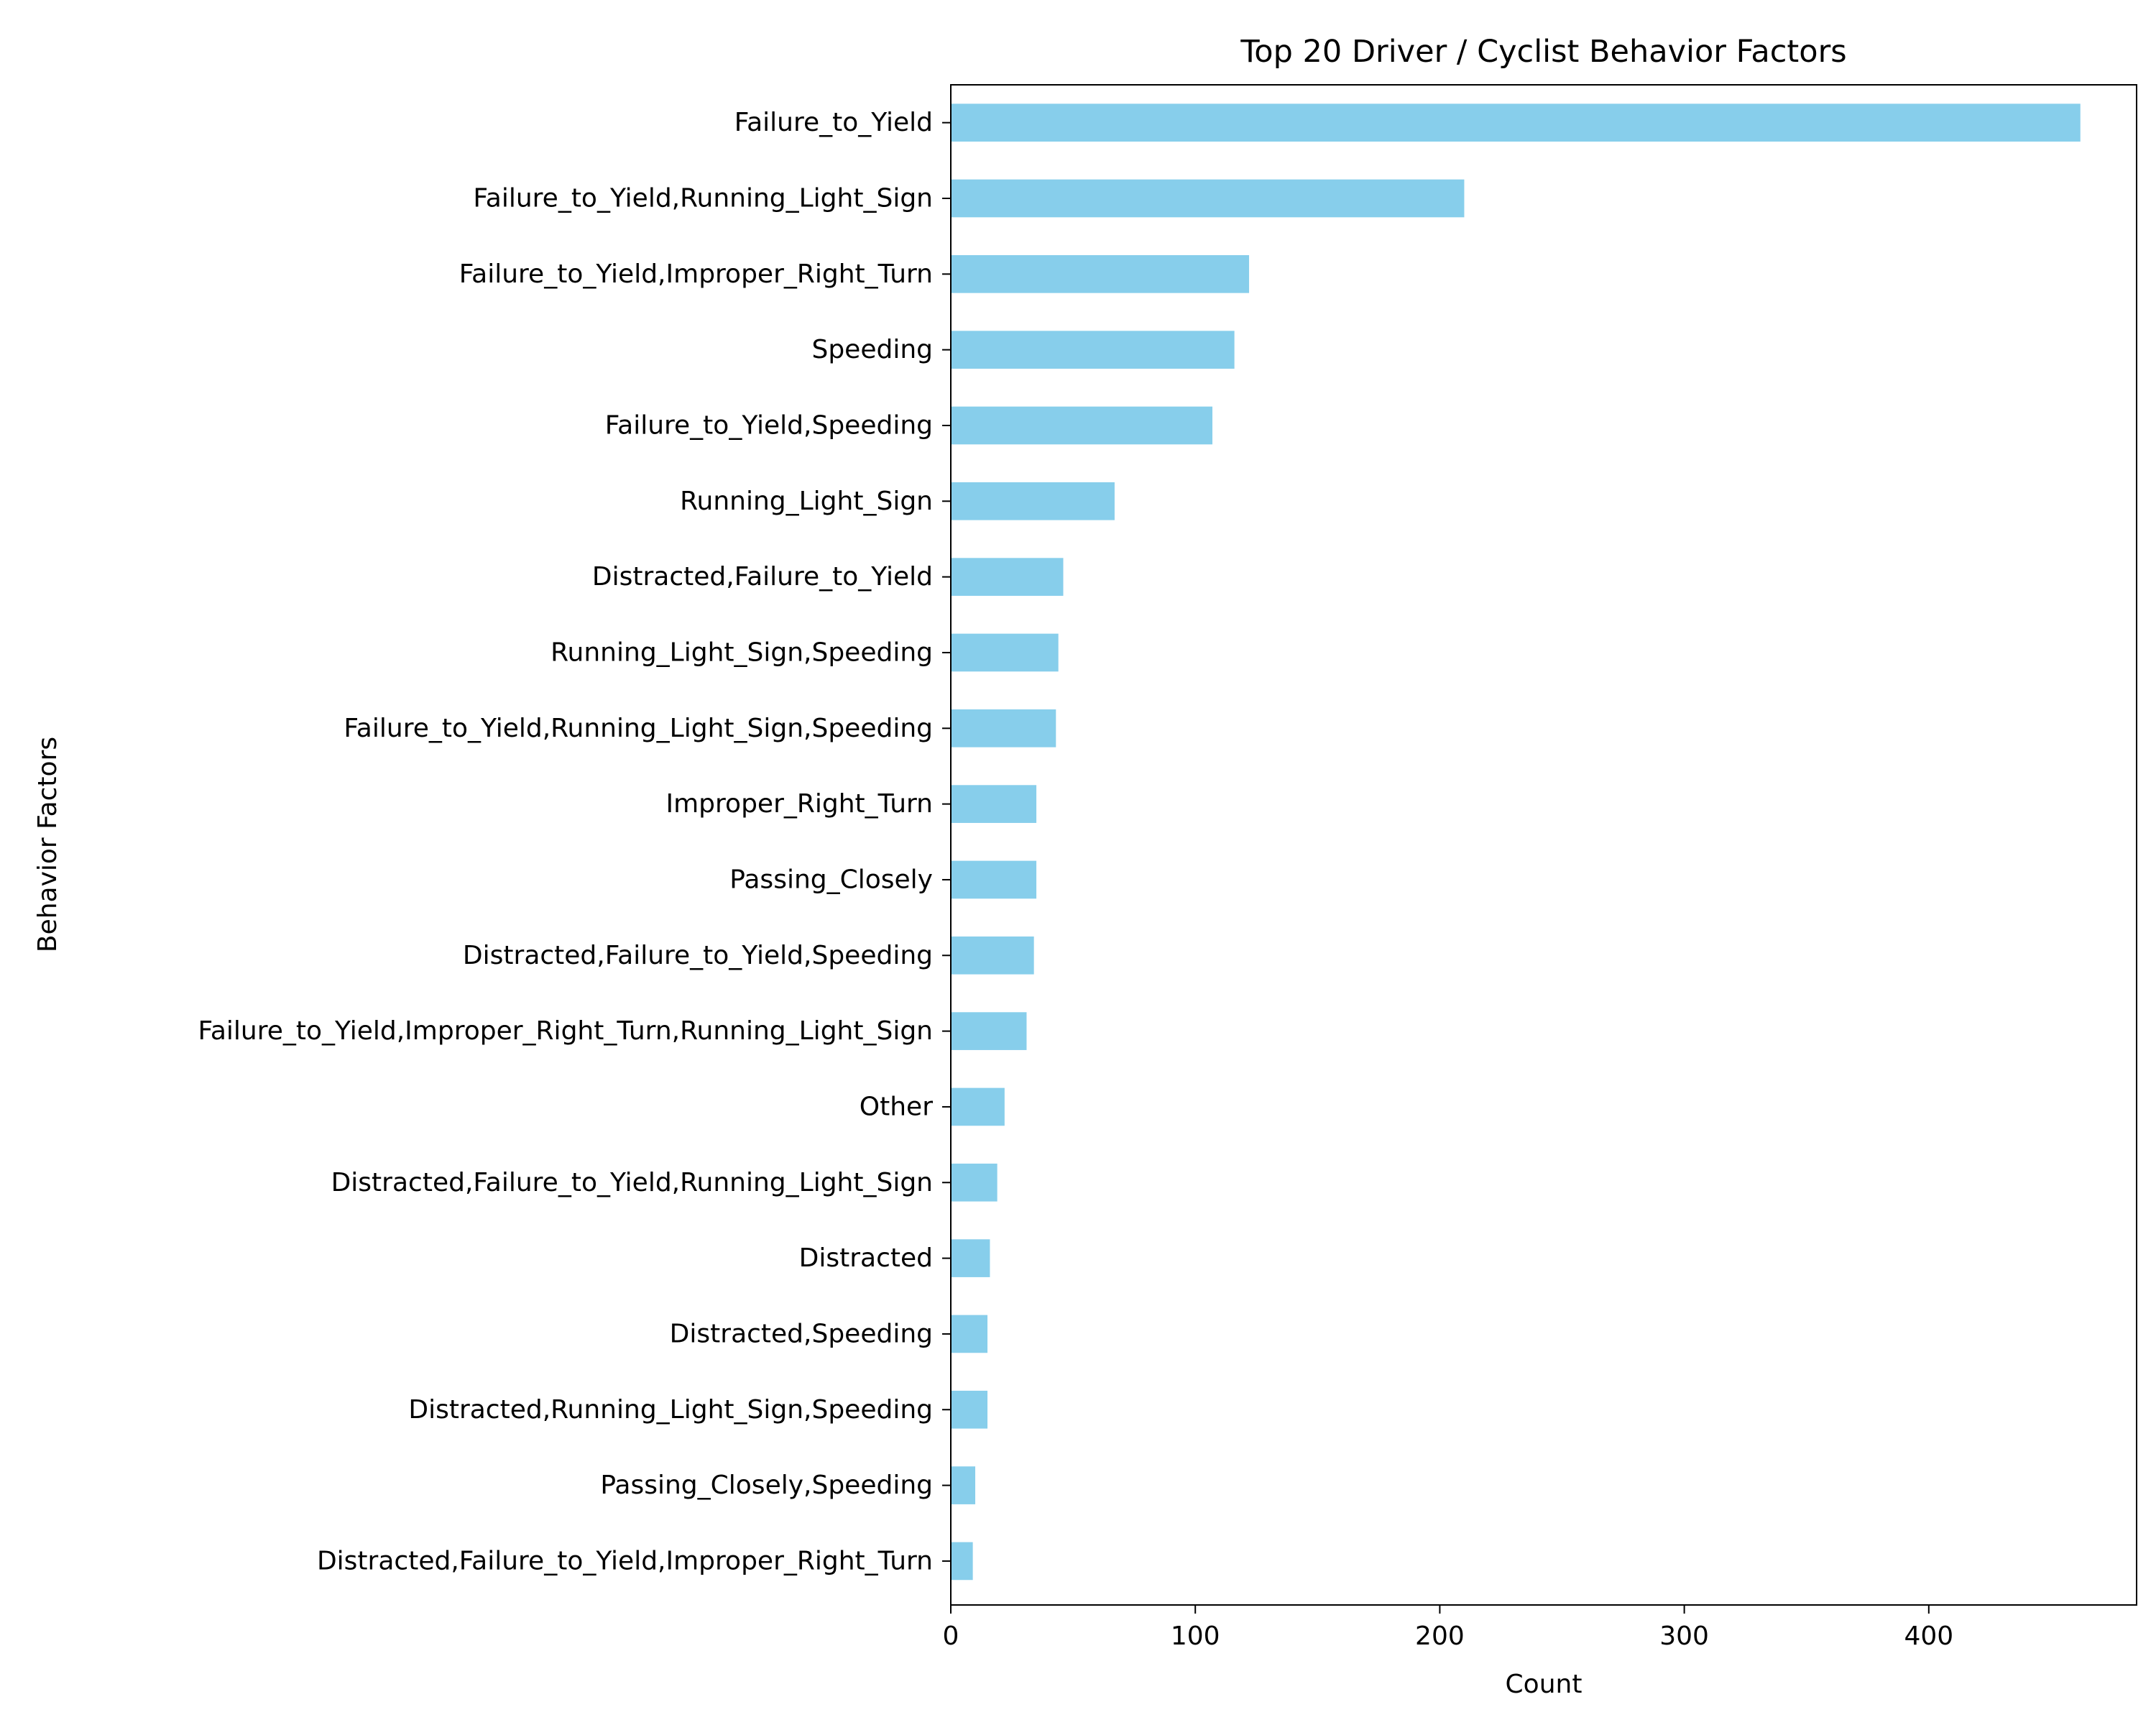  What do you see at coordinates (1196, 1636) in the screenshot?
I see `x-tick-label: 100` at bounding box center [1196, 1636].